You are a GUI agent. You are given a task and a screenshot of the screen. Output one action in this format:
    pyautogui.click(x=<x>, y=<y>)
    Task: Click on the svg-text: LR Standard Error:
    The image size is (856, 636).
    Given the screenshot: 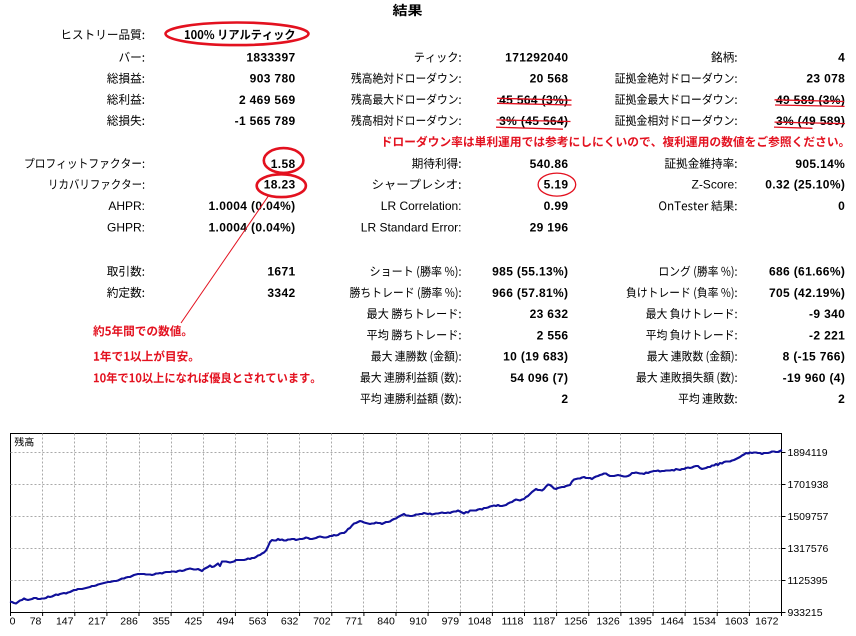 What is the action you would take?
    pyautogui.click(x=411, y=228)
    